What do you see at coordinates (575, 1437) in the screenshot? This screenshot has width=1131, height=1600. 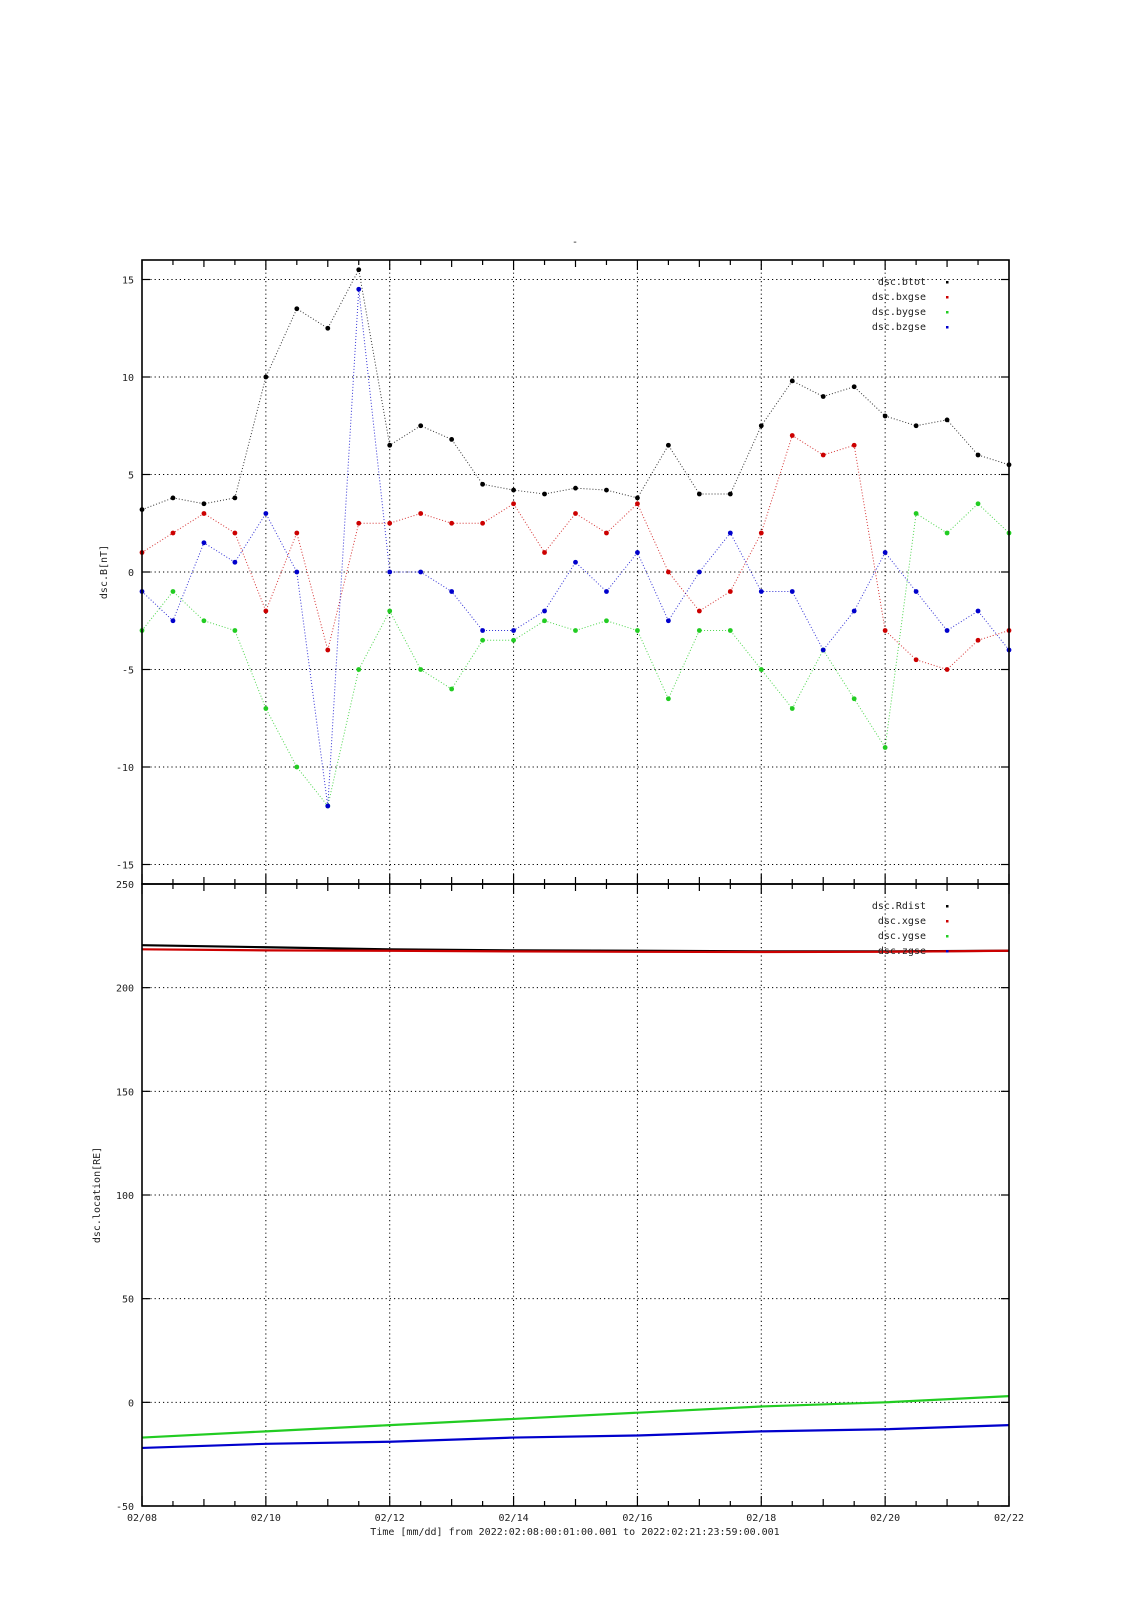 I see `series-line-dsc.zgse` at bounding box center [575, 1437].